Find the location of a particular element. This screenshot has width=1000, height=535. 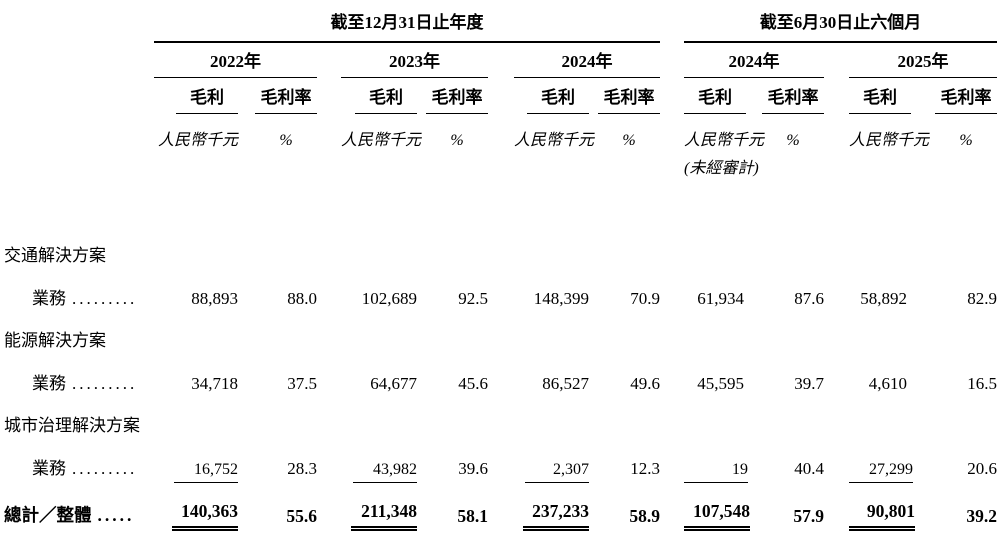

section-header-row: 截至12月31日止年度 截至6月30日止六個月 is located at coordinates (501, 23).